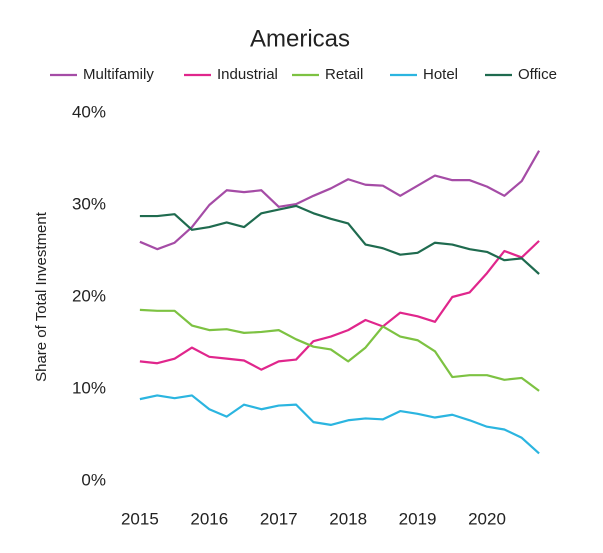  What do you see at coordinates (440, 74) in the screenshot?
I see `legend-label: Hotel` at bounding box center [440, 74].